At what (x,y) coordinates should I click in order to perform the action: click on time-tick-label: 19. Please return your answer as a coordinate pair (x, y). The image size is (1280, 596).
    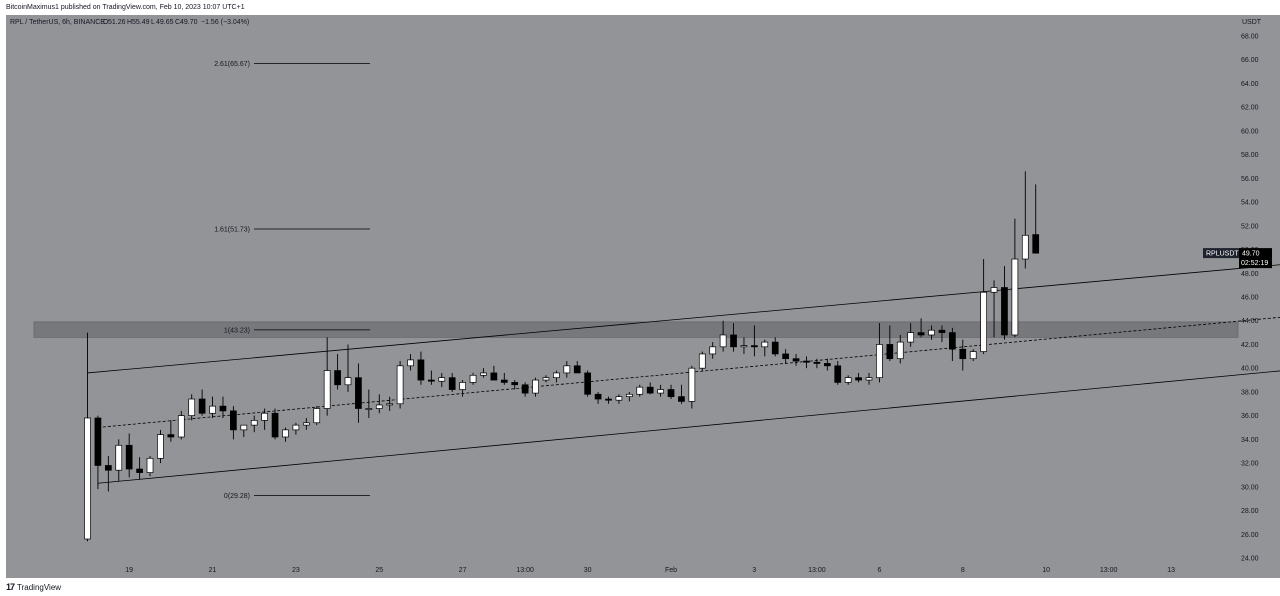
    Looking at the image, I should click on (129, 570).